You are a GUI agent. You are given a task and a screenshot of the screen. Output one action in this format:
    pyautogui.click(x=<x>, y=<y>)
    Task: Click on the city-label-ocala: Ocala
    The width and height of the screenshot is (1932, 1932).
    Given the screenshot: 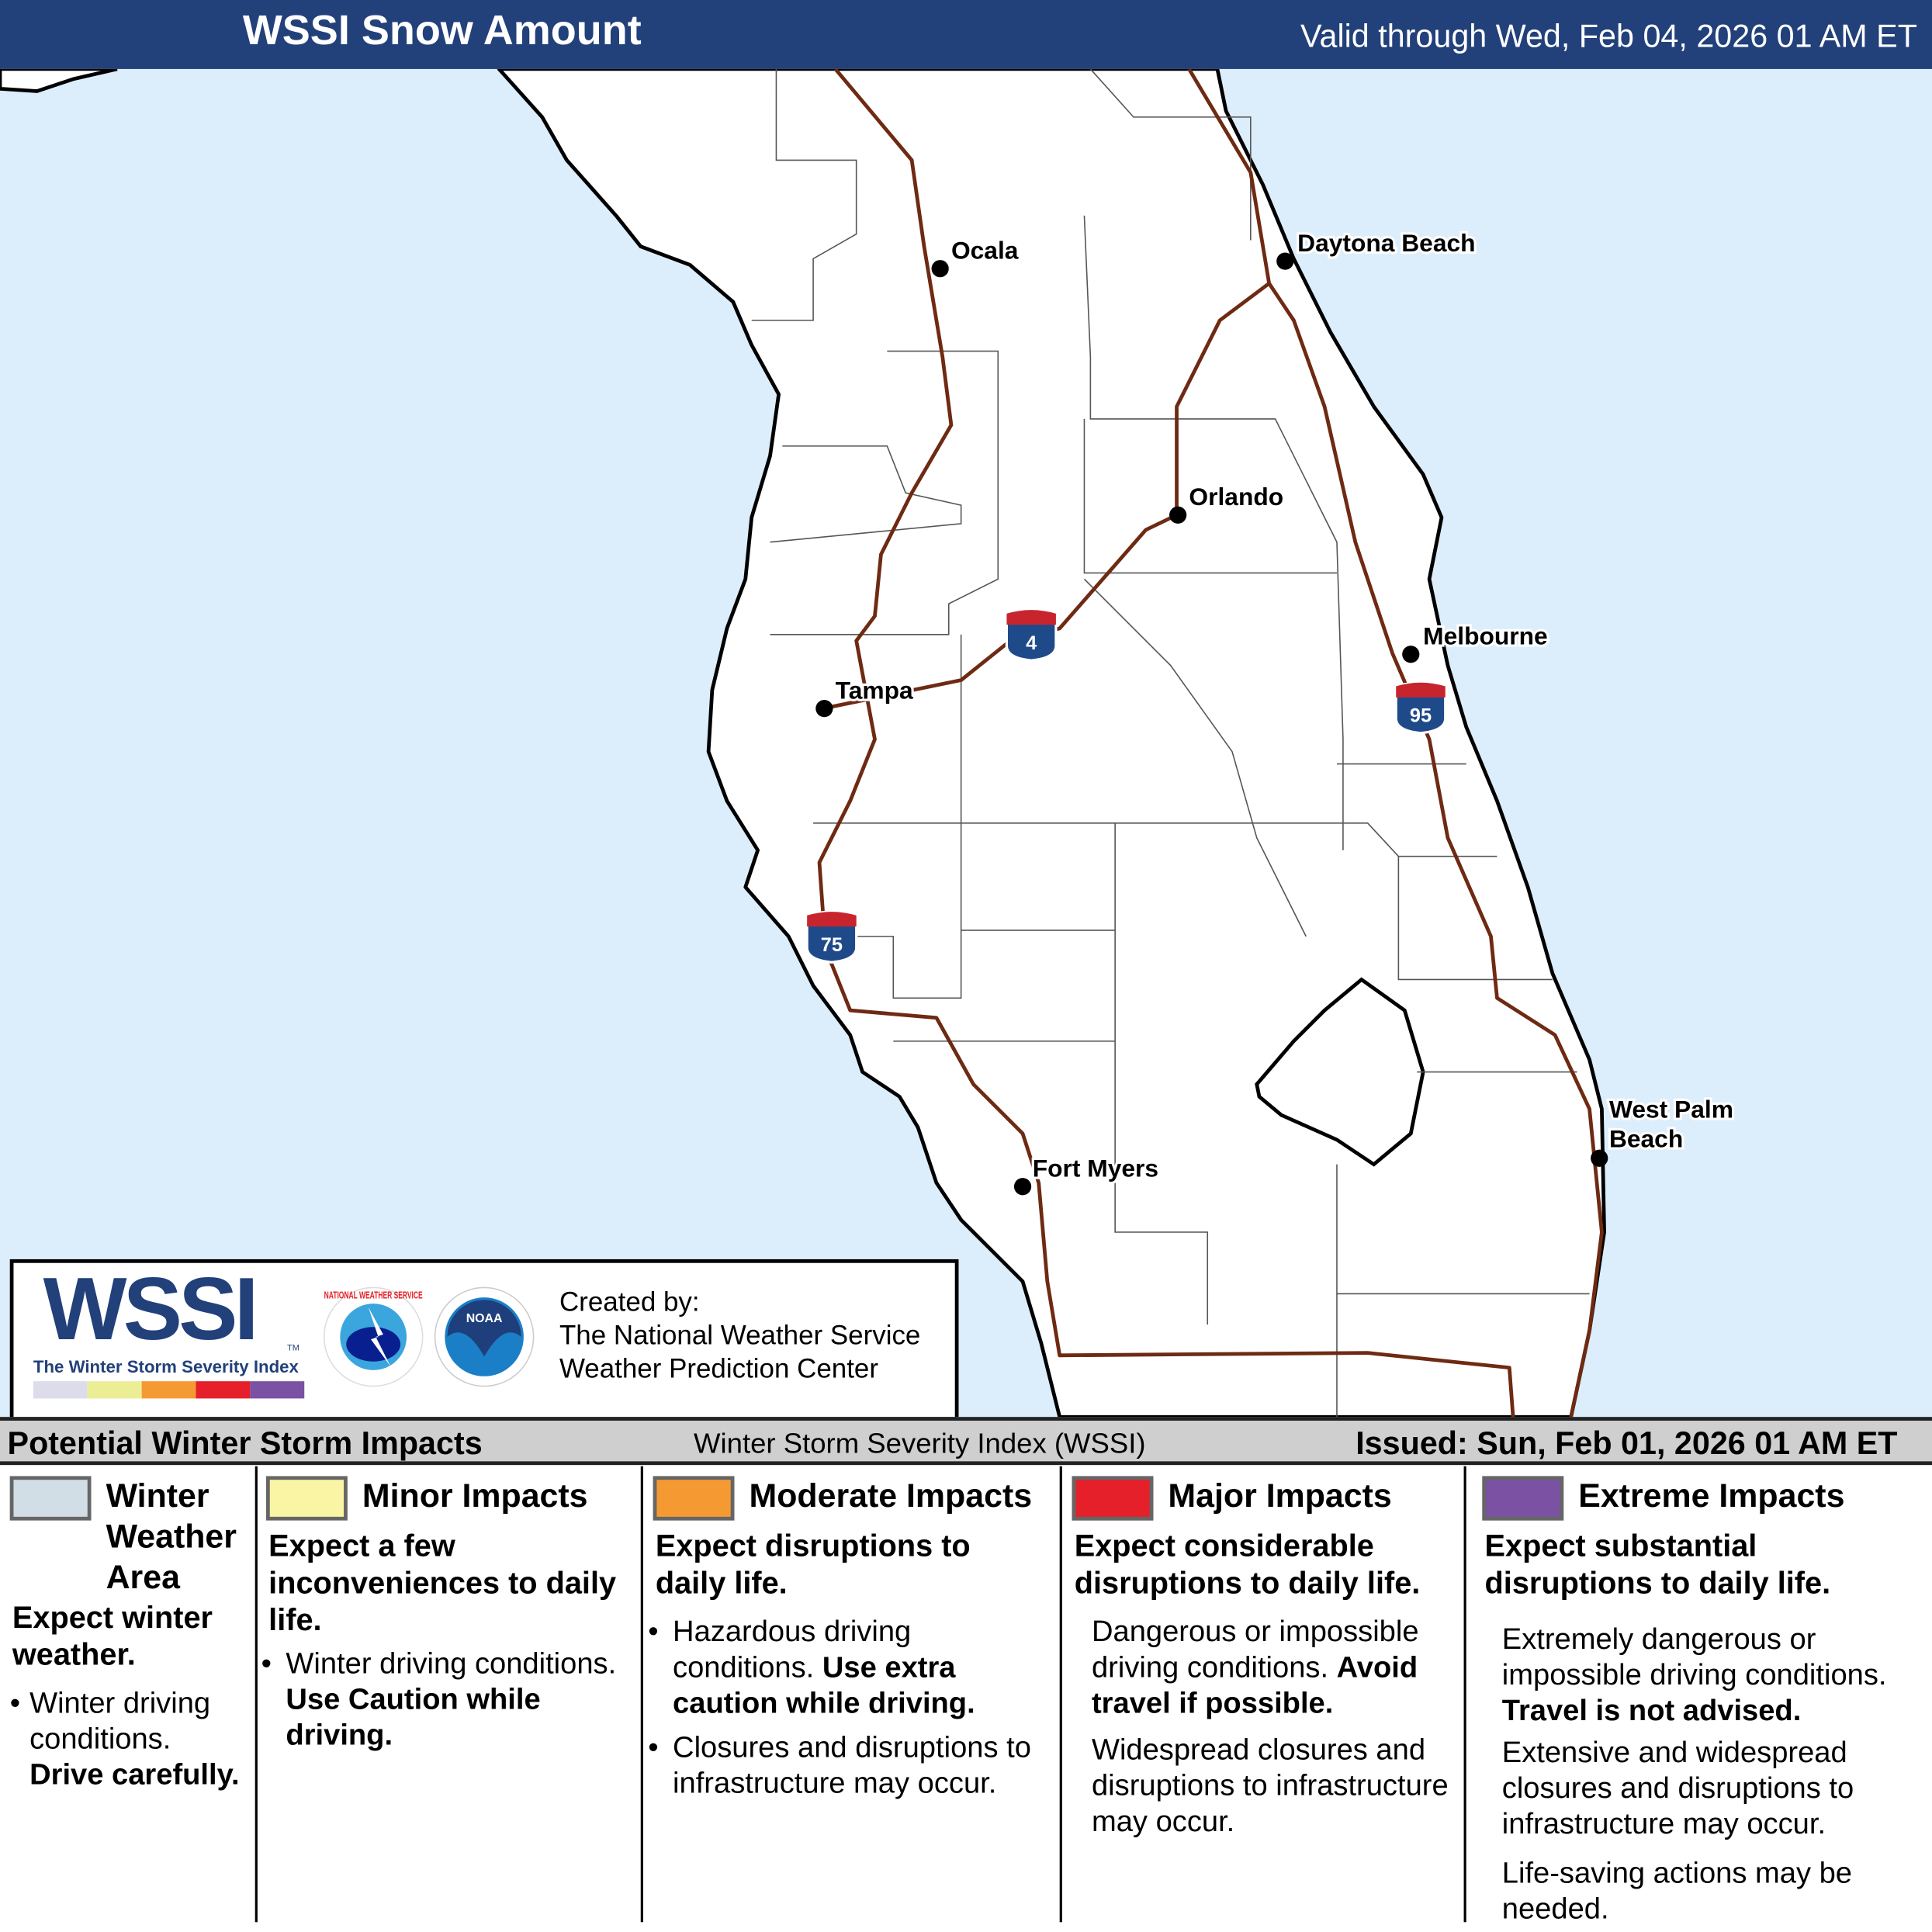 What is the action you would take?
    pyautogui.click(x=985, y=250)
    